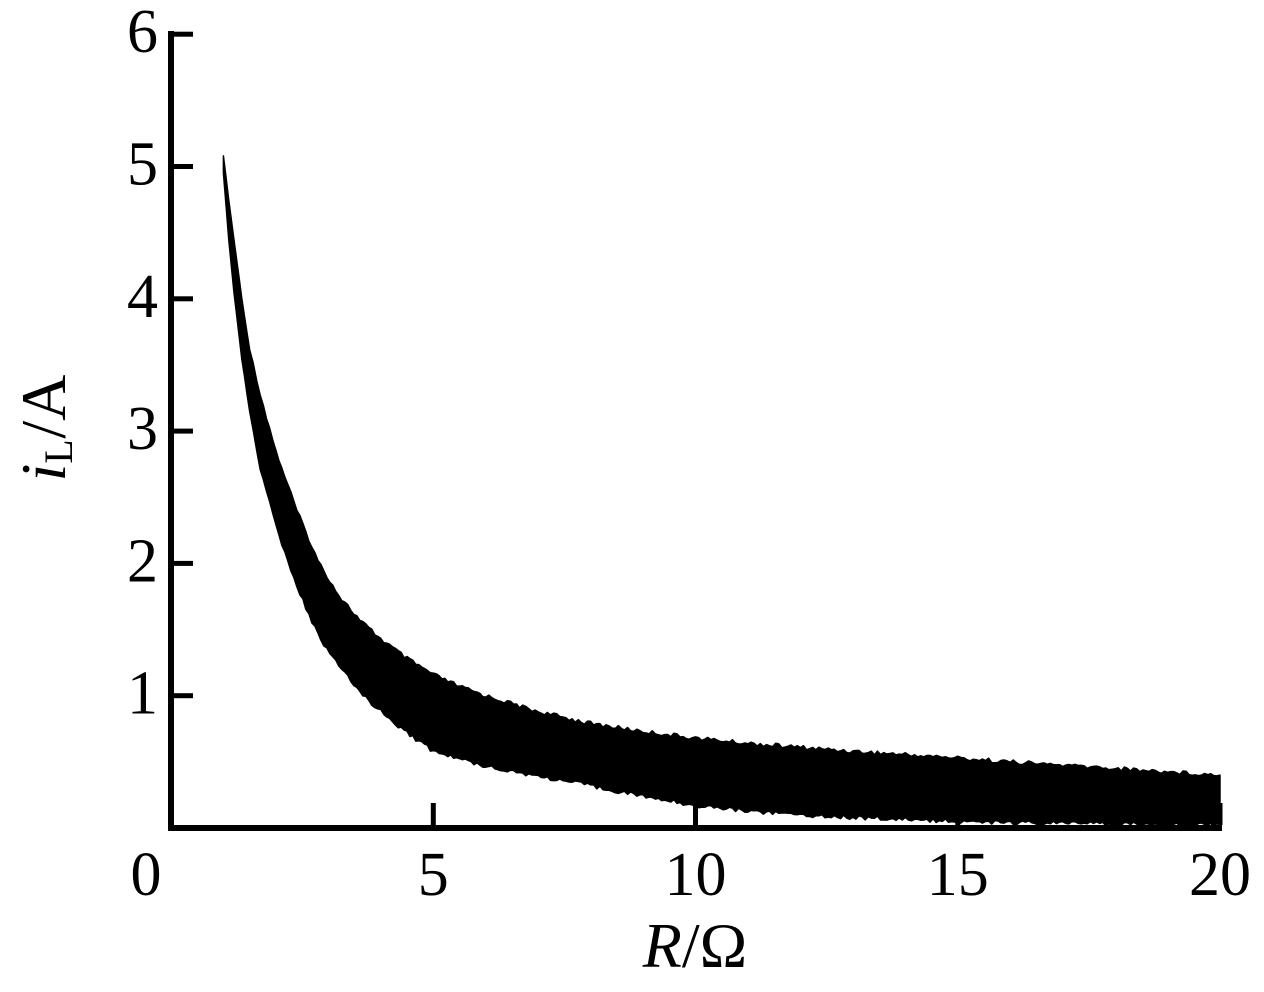 The height and width of the screenshot is (992, 1264). I want to click on y-tick-label-3: 3, so click(142, 429).